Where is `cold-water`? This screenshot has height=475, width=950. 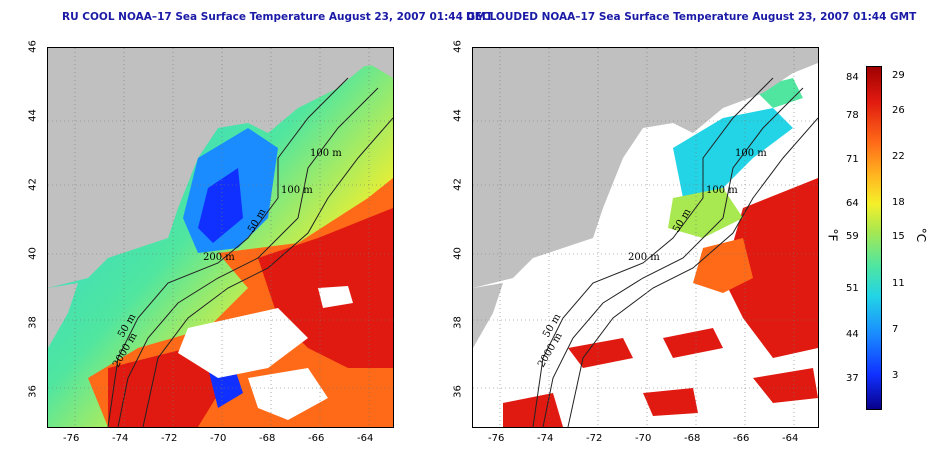 cold-water is located at coordinates (220, 205).